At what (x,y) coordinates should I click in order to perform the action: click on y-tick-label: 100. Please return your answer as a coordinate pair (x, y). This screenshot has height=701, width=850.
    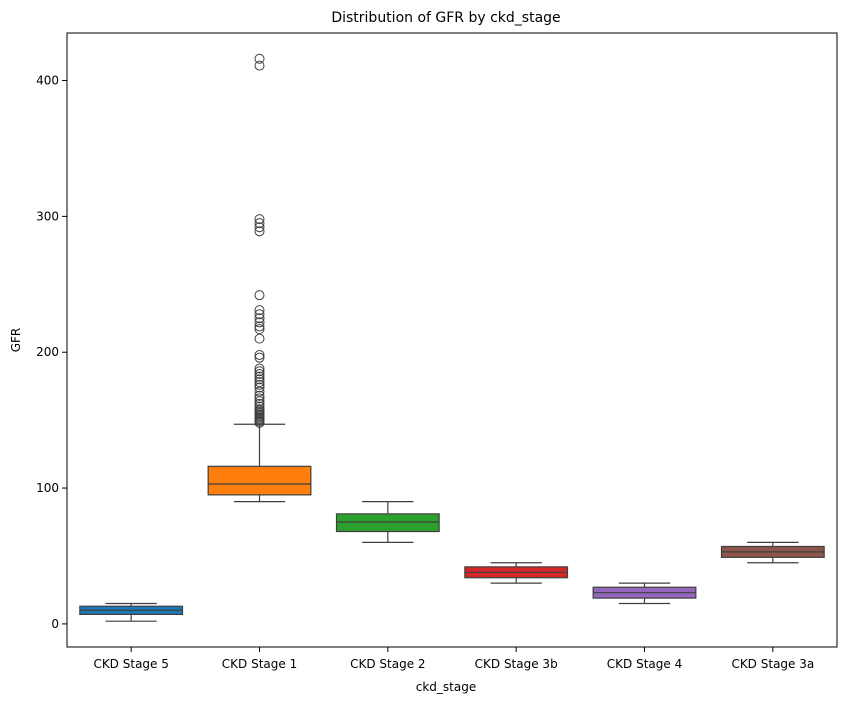
    Looking at the image, I should click on (47, 488).